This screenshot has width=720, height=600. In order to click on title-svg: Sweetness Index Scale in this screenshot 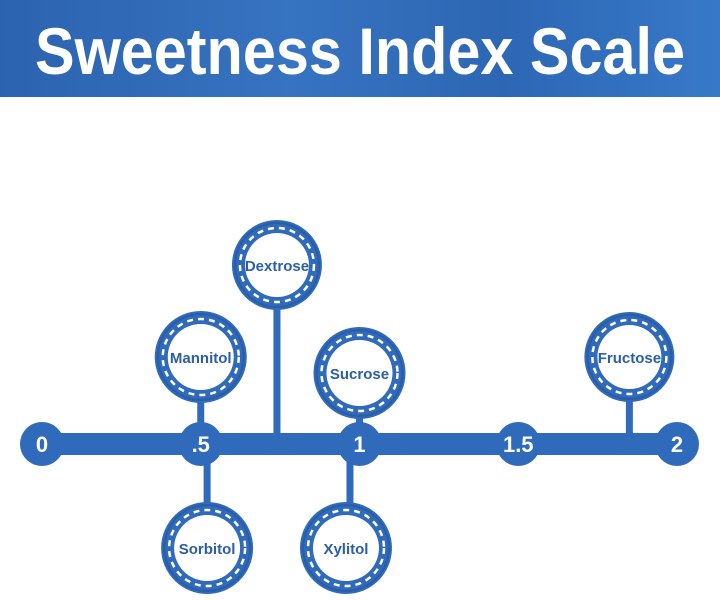, I will do `click(360, 51)`.